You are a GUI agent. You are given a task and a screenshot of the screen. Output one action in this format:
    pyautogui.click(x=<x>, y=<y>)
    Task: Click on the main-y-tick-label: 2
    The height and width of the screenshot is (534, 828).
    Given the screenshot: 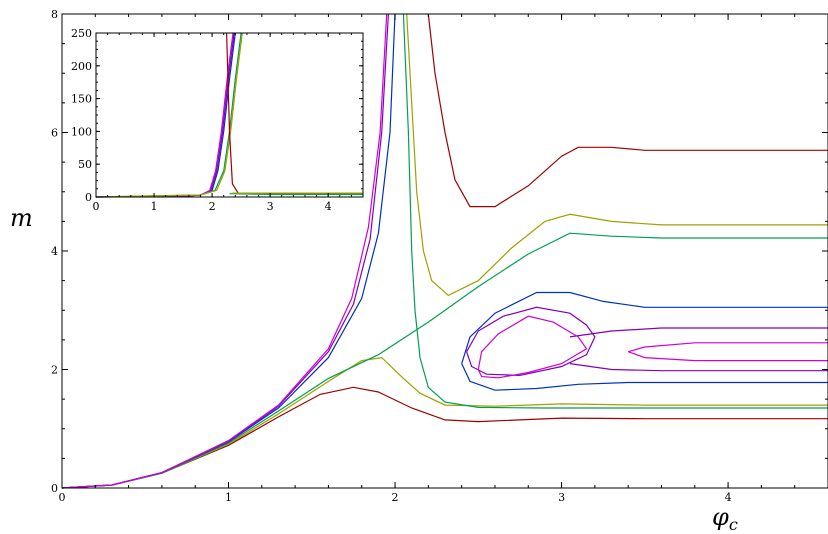 What is the action you would take?
    pyautogui.click(x=54, y=370)
    